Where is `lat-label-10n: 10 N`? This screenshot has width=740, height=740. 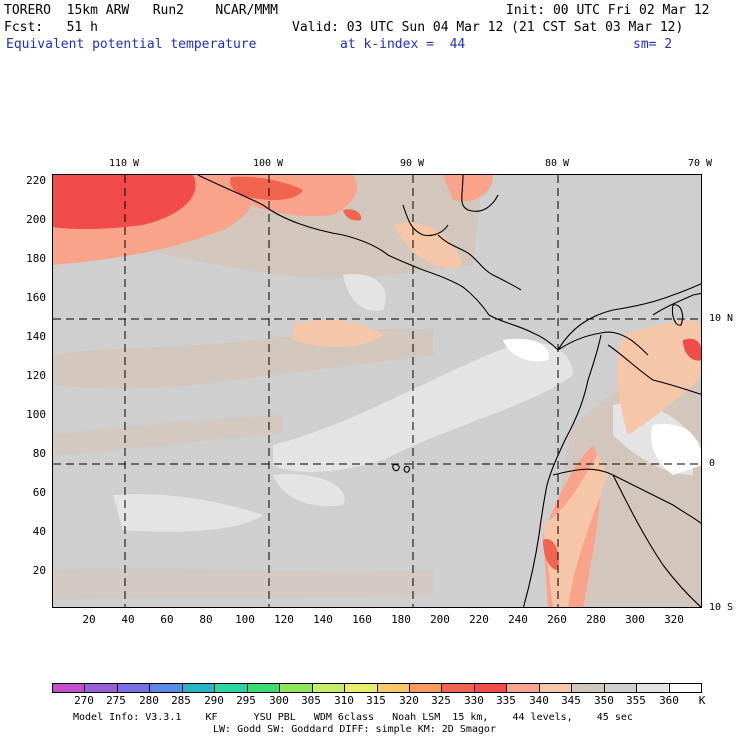
lat-label-10n: 10 N is located at coordinates (721, 318).